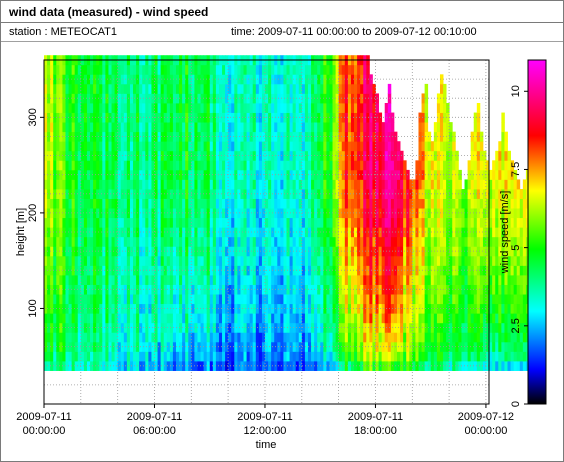 Image resolution: width=564 pixels, height=462 pixels. Describe the element at coordinates (516, 404) in the screenshot. I see `colorbar-tick-label: 0` at that location.